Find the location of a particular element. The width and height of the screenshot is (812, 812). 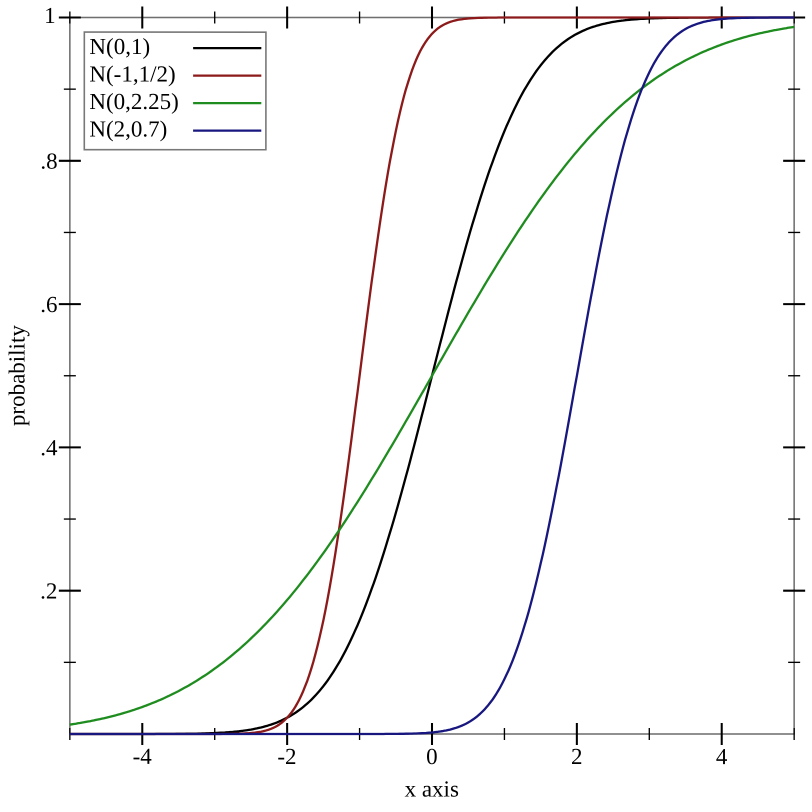

svg-text: .8 is located at coordinates (48, 161).